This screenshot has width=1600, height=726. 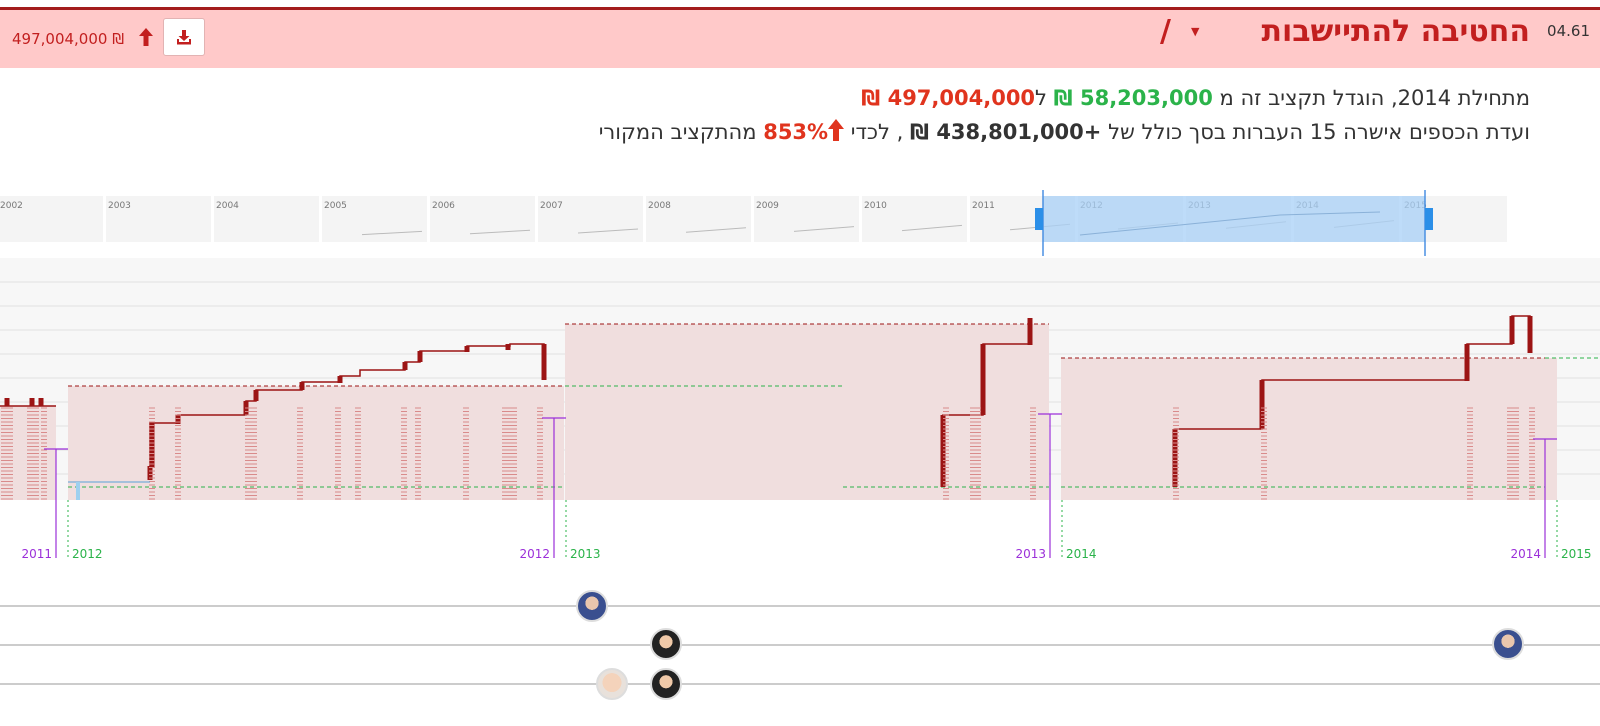 I want to click on period-start-label: 2013, so click(x=585, y=554).